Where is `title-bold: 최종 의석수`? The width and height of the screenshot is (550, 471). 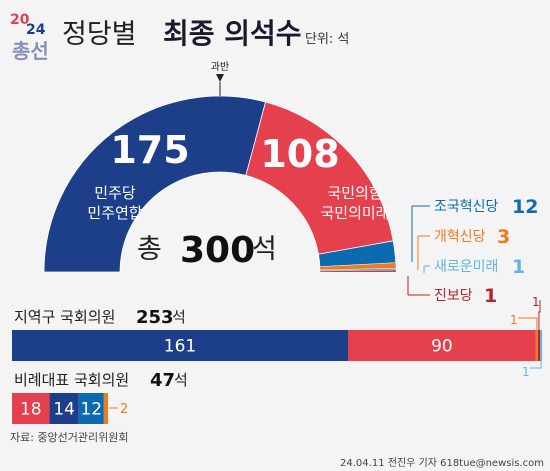
title-bold: 최종 의석수 is located at coordinates (232, 33).